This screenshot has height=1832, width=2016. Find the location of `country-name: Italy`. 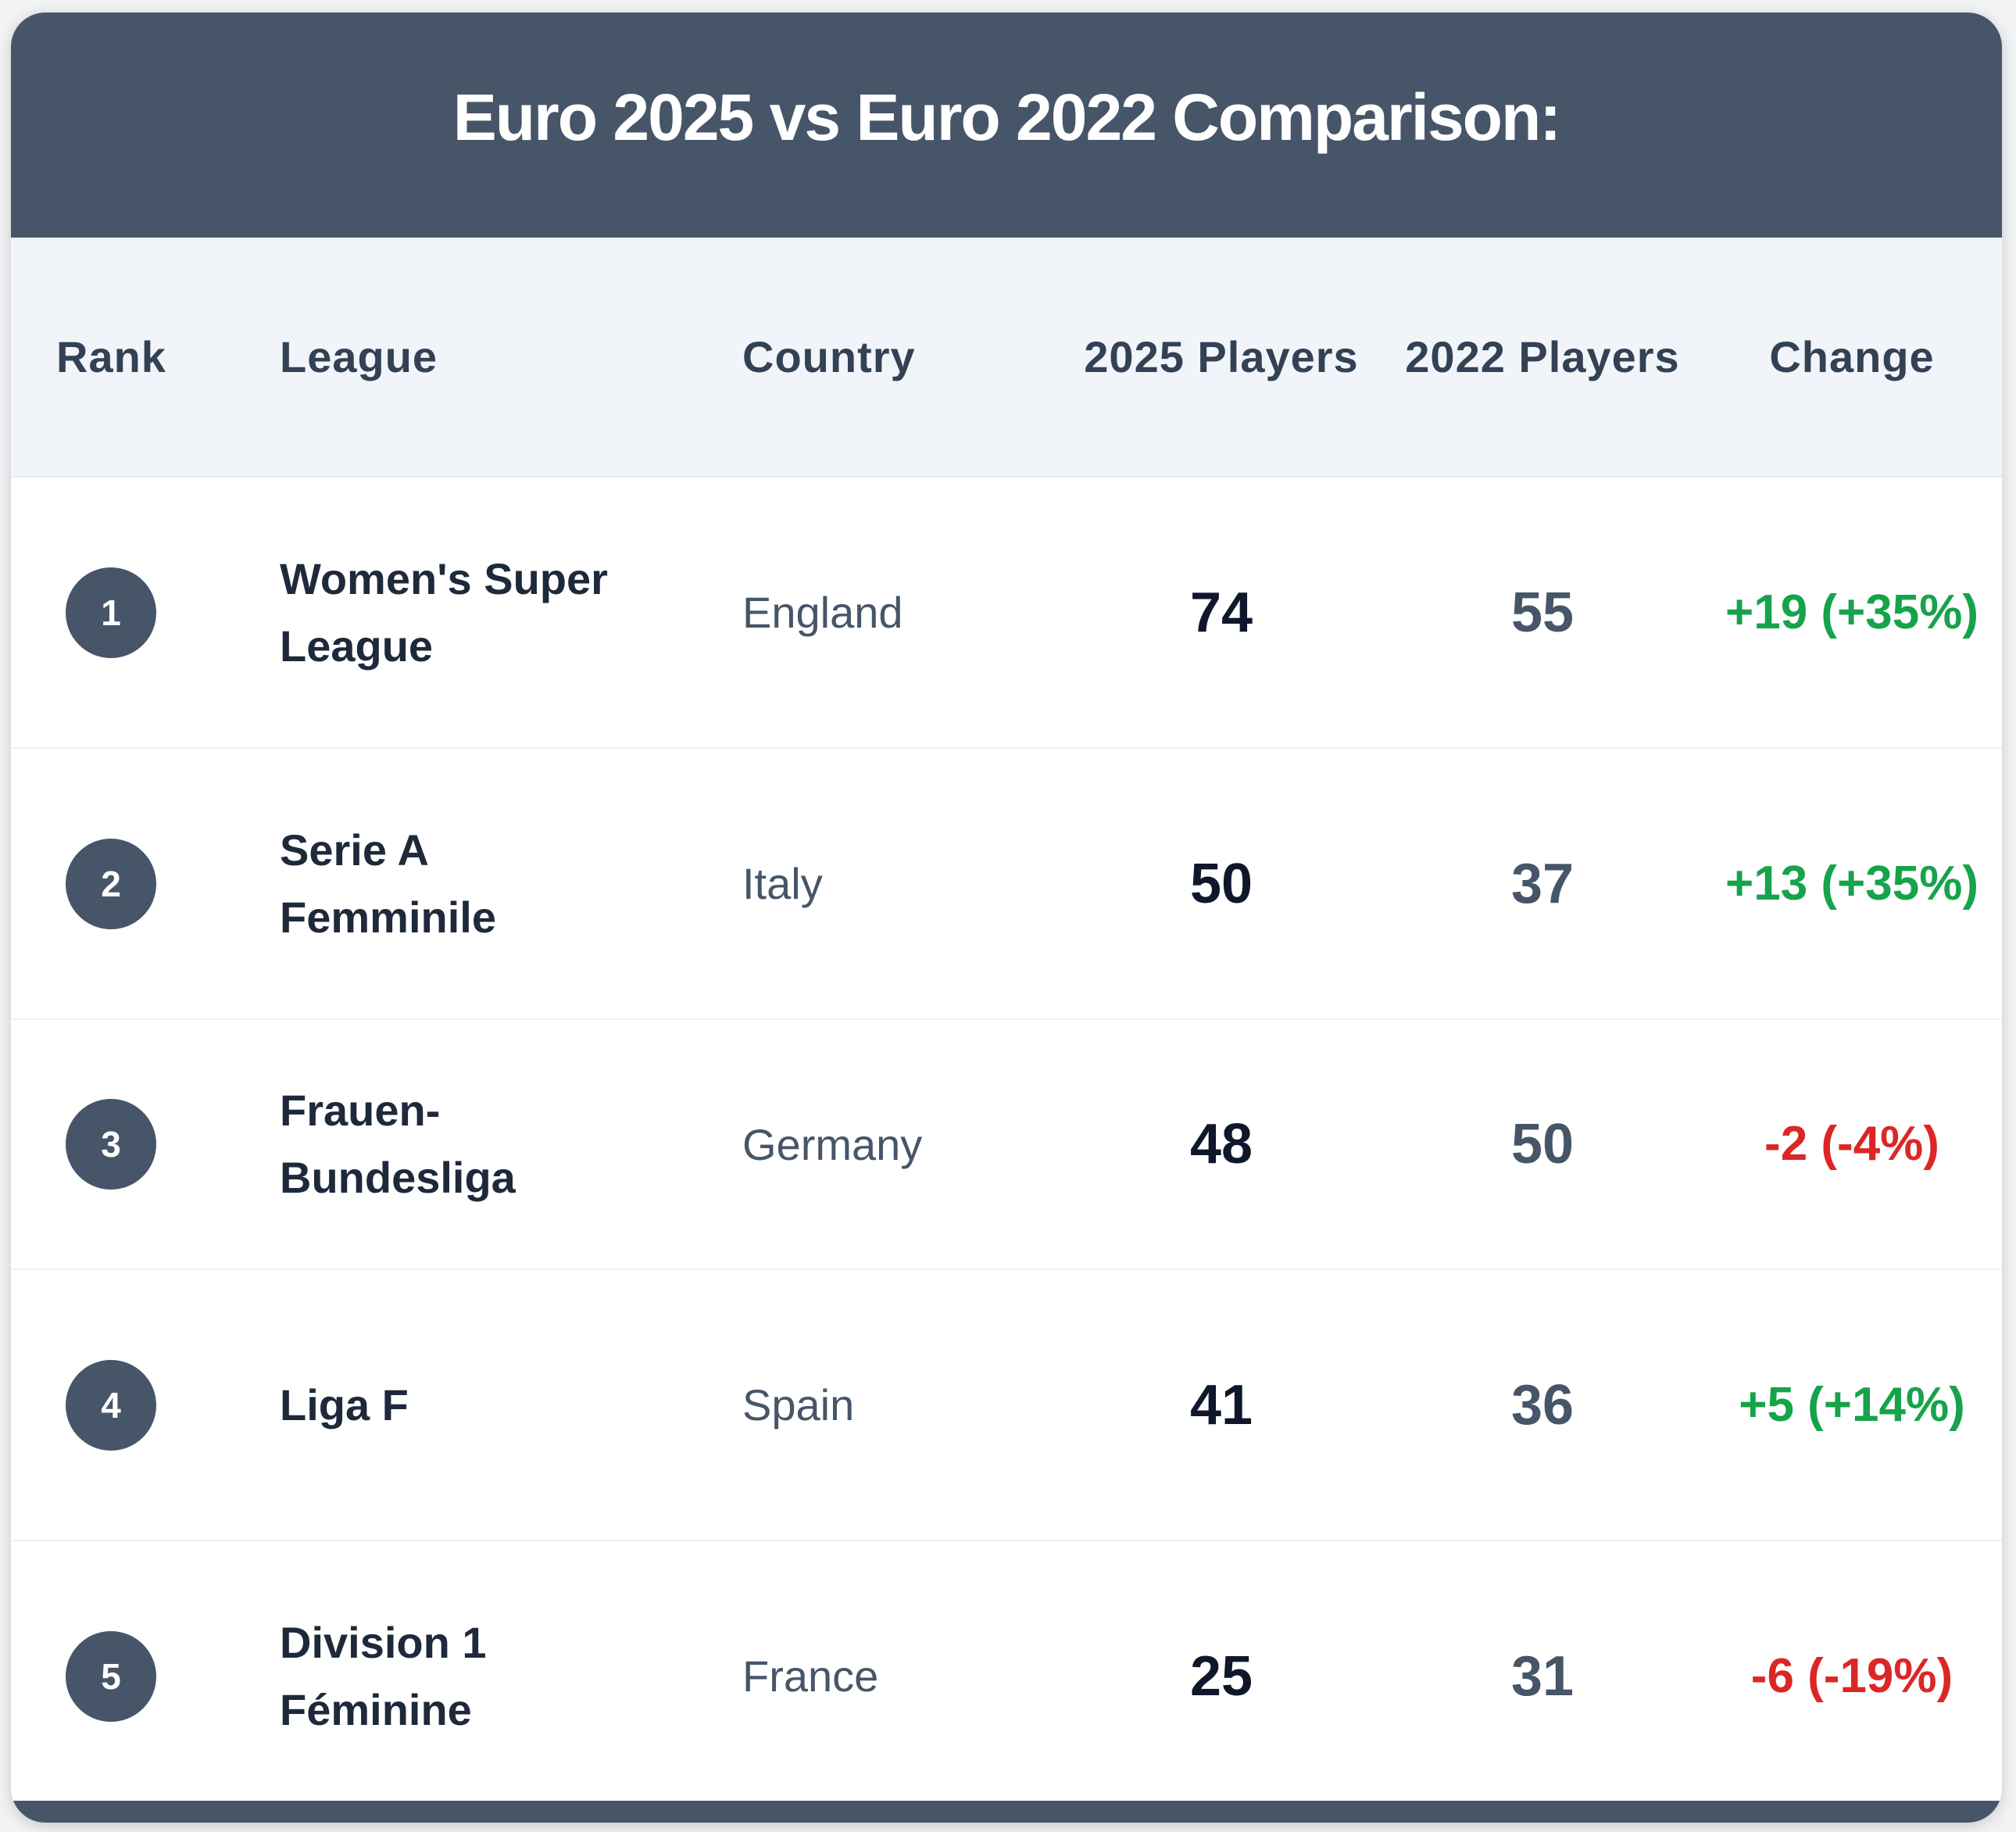

country-name: Italy is located at coordinates (782, 883).